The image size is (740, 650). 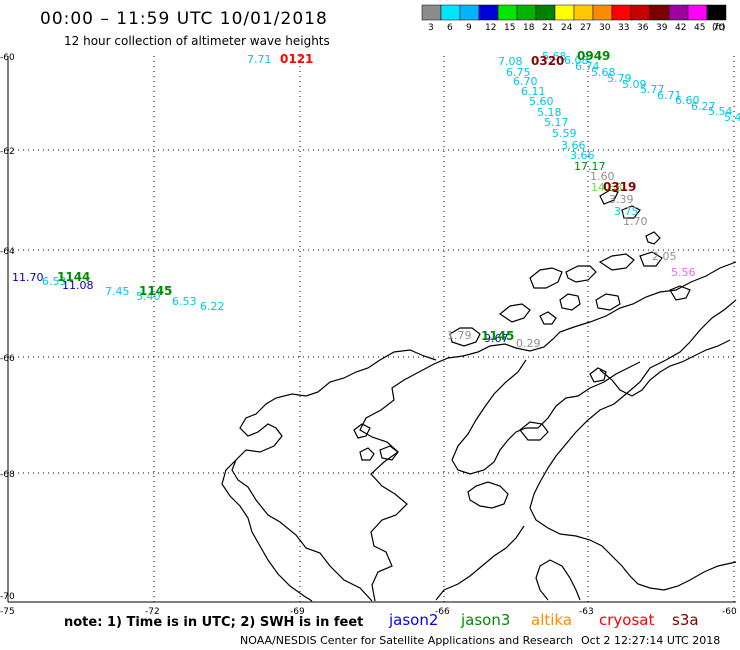 What do you see at coordinates (626, 620) in the screenshot?
I see `sat-legend-cryosat: cryosat` at bounding box center [626, 620].